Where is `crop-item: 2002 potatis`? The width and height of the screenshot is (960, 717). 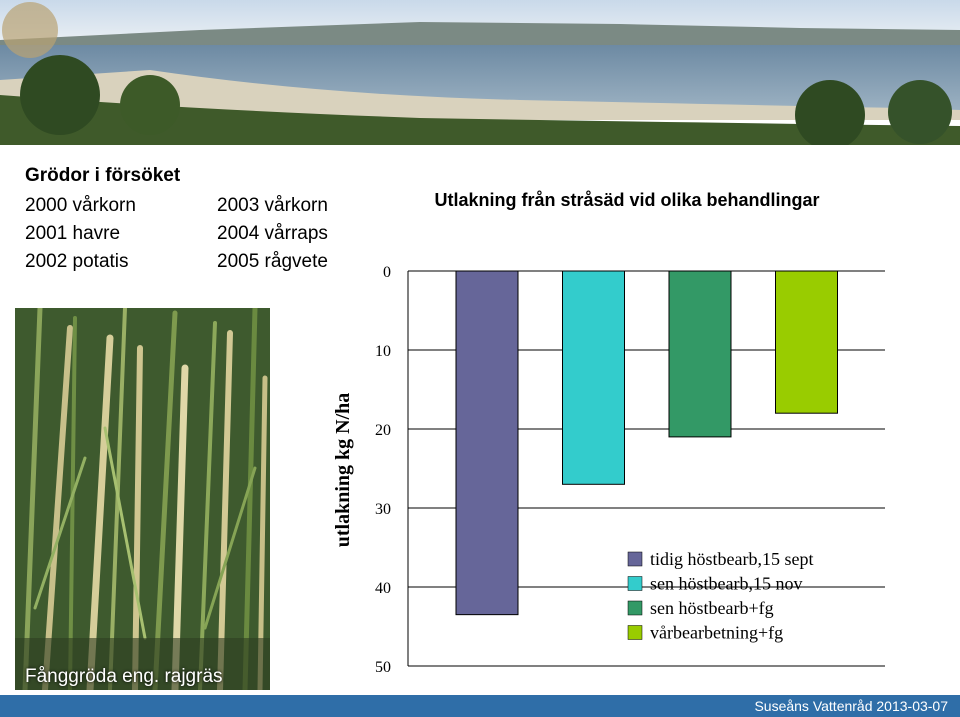
crop-item: 2002 potatis is located at coordinates (77, 261).